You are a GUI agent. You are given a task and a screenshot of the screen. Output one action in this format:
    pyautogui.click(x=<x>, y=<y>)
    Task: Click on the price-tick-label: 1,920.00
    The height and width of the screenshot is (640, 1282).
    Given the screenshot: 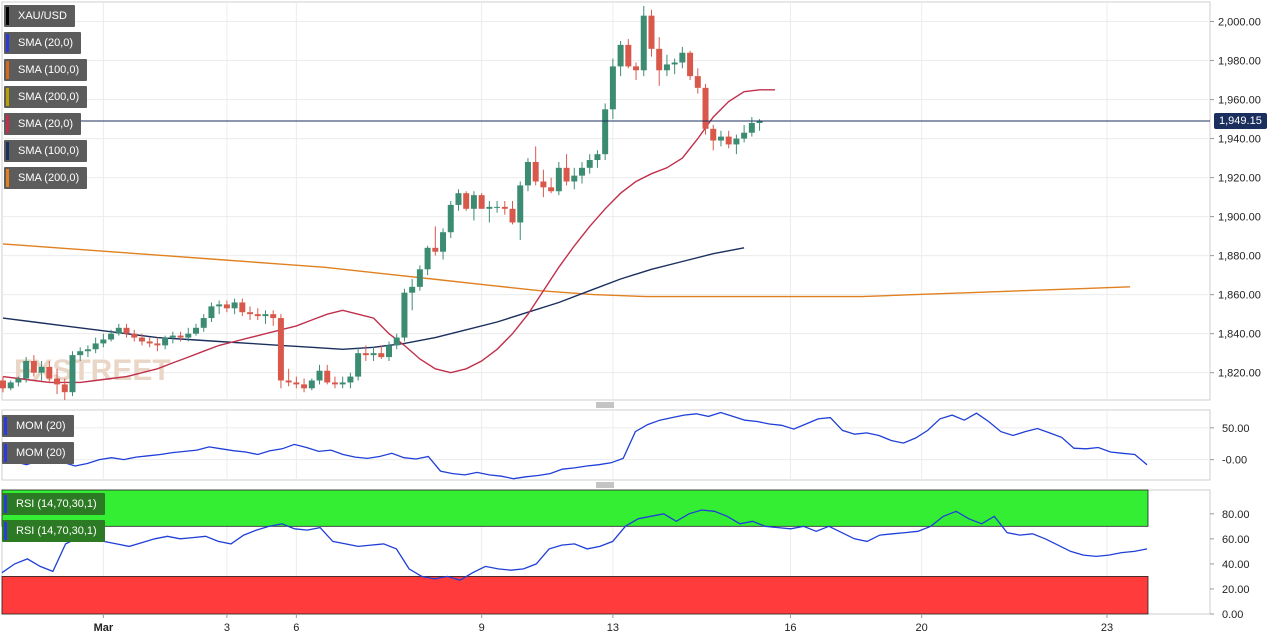 What is the action you would take?
    pyautogui.click(x=1239, y=179)
    